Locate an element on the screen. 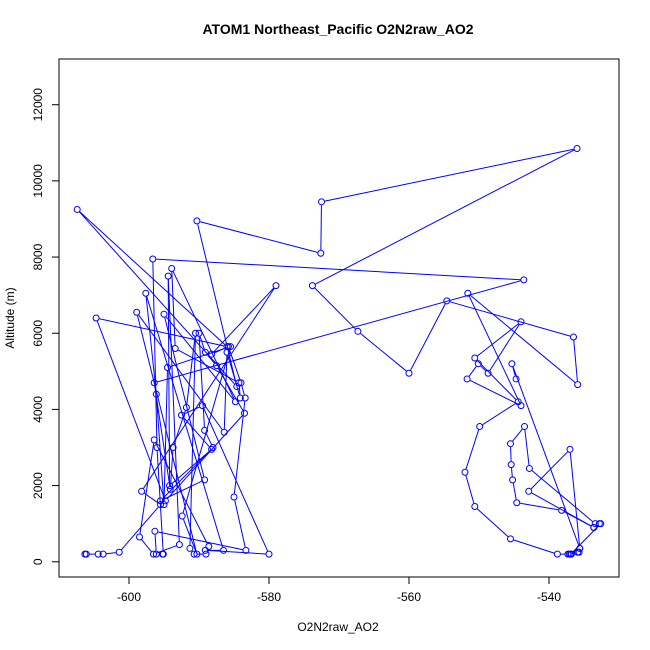 Image resolution: width=650 pixels, height=650 pixels. x-tick-label: -580 is located at coordinates (269, 597).